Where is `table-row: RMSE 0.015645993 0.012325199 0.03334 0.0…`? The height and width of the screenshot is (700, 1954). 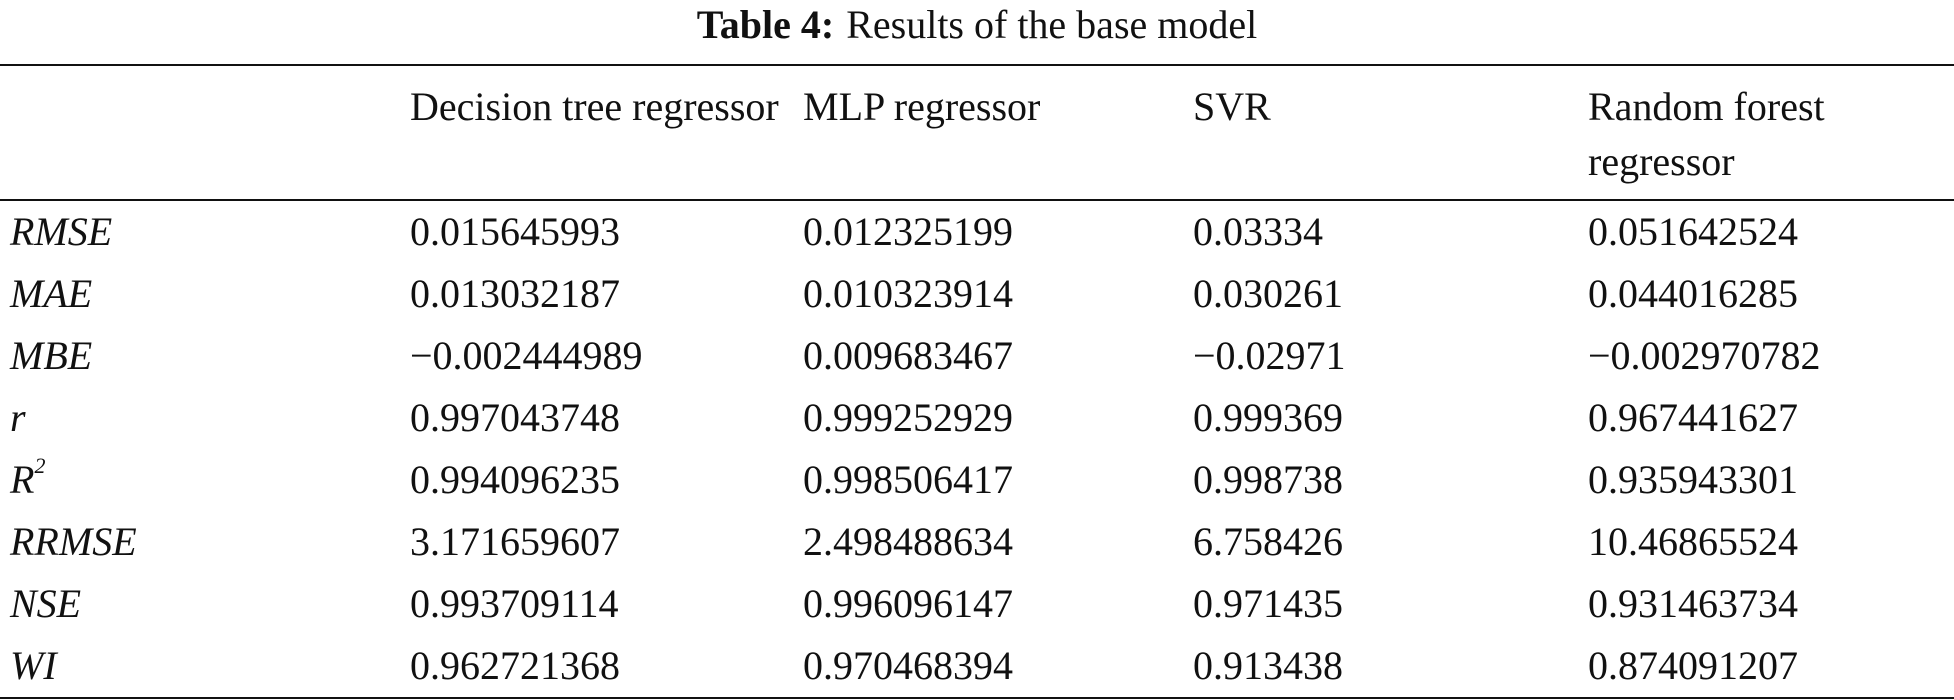
table-row: RMSE 0.015645993 0.012325199 0.03334 0.0… is located at coordinates (977, 231).